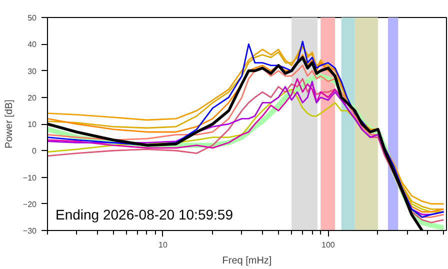  What do you see at coordinates (329, 245) in the screenshot?
I see `x-tick-label: 100` at bounding box center [329, 245].